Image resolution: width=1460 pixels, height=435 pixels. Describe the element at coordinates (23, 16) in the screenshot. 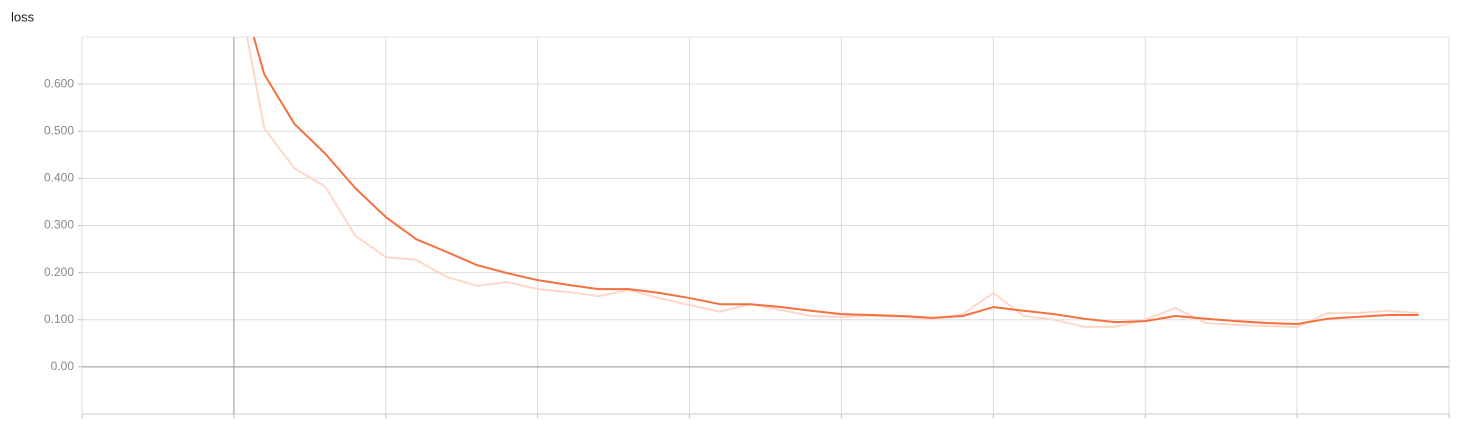

I see `chart-title: loss` at that location.